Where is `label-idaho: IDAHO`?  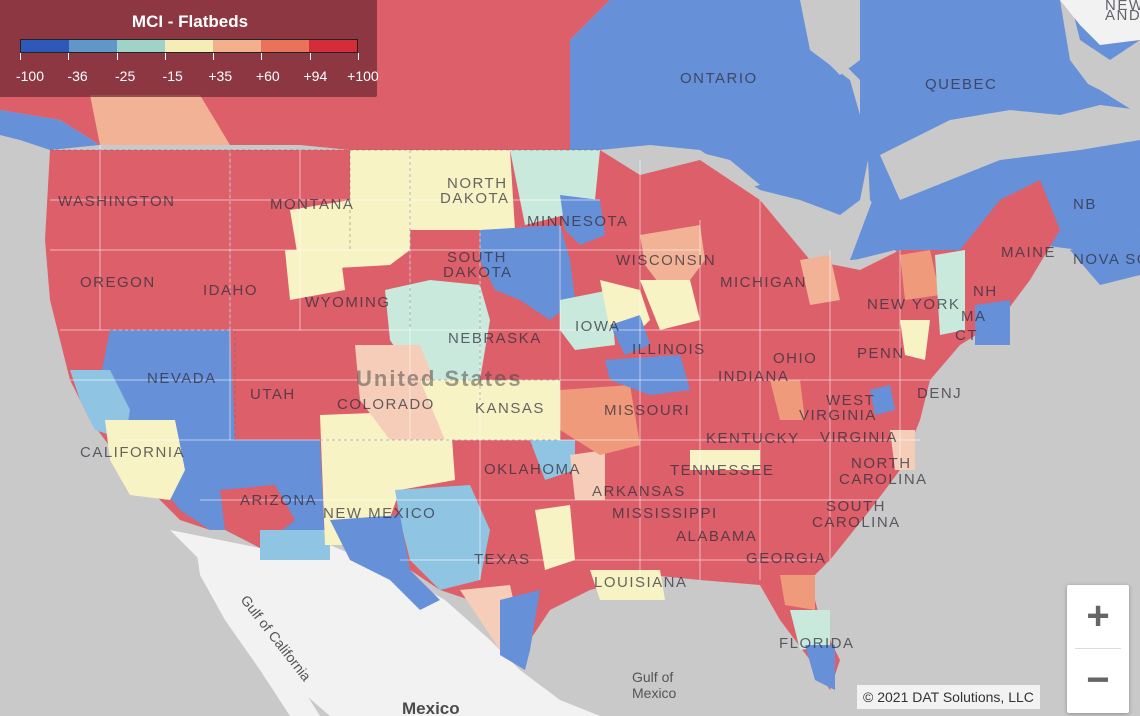
label-idaho: IDAHO is located at coordinates (230, 290).